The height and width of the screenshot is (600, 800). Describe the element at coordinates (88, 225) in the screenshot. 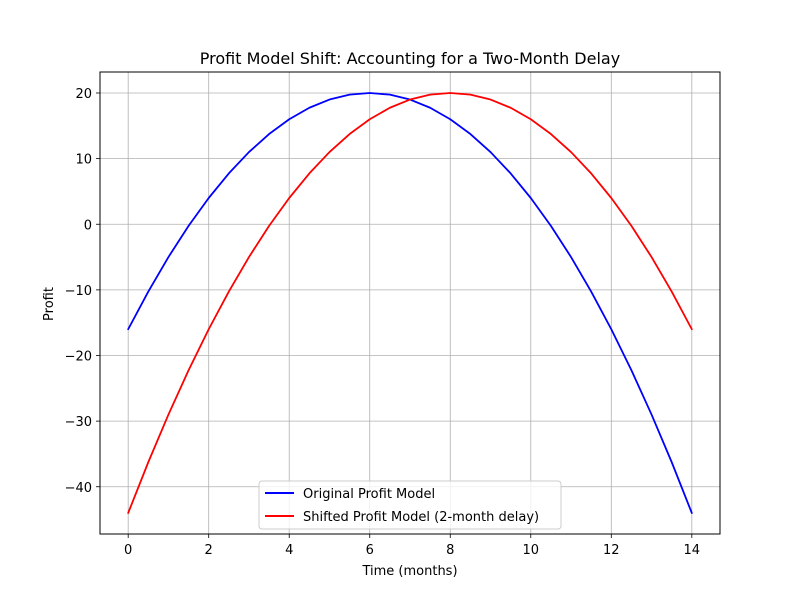

I see `y-tick-label: 0` at that location.